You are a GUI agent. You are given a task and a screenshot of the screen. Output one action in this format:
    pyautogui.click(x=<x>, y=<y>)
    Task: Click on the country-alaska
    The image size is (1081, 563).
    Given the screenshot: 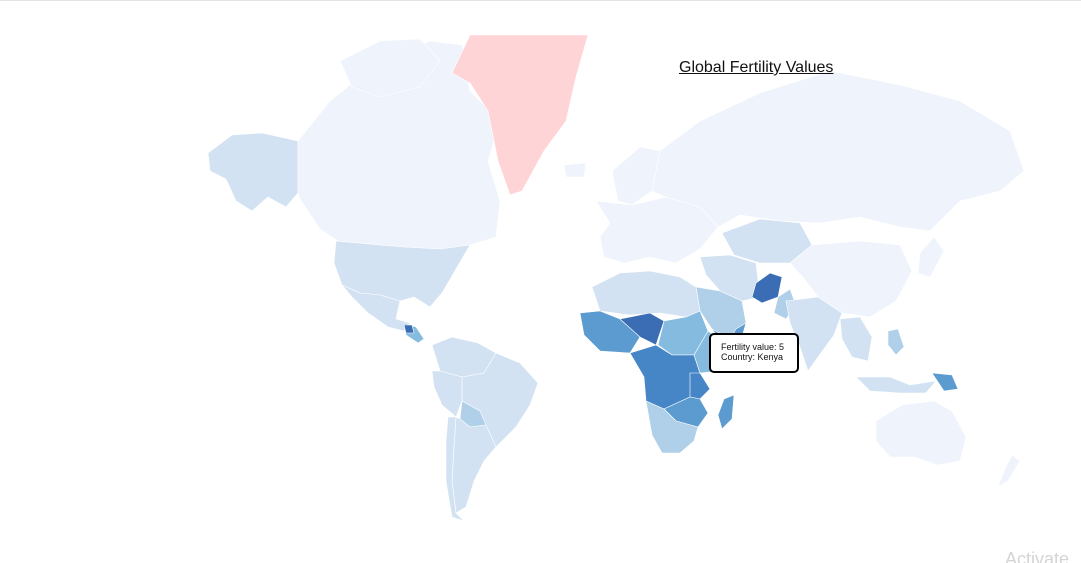 What is the action you would take?
    pyautogui.click(x=253, y=172)
    